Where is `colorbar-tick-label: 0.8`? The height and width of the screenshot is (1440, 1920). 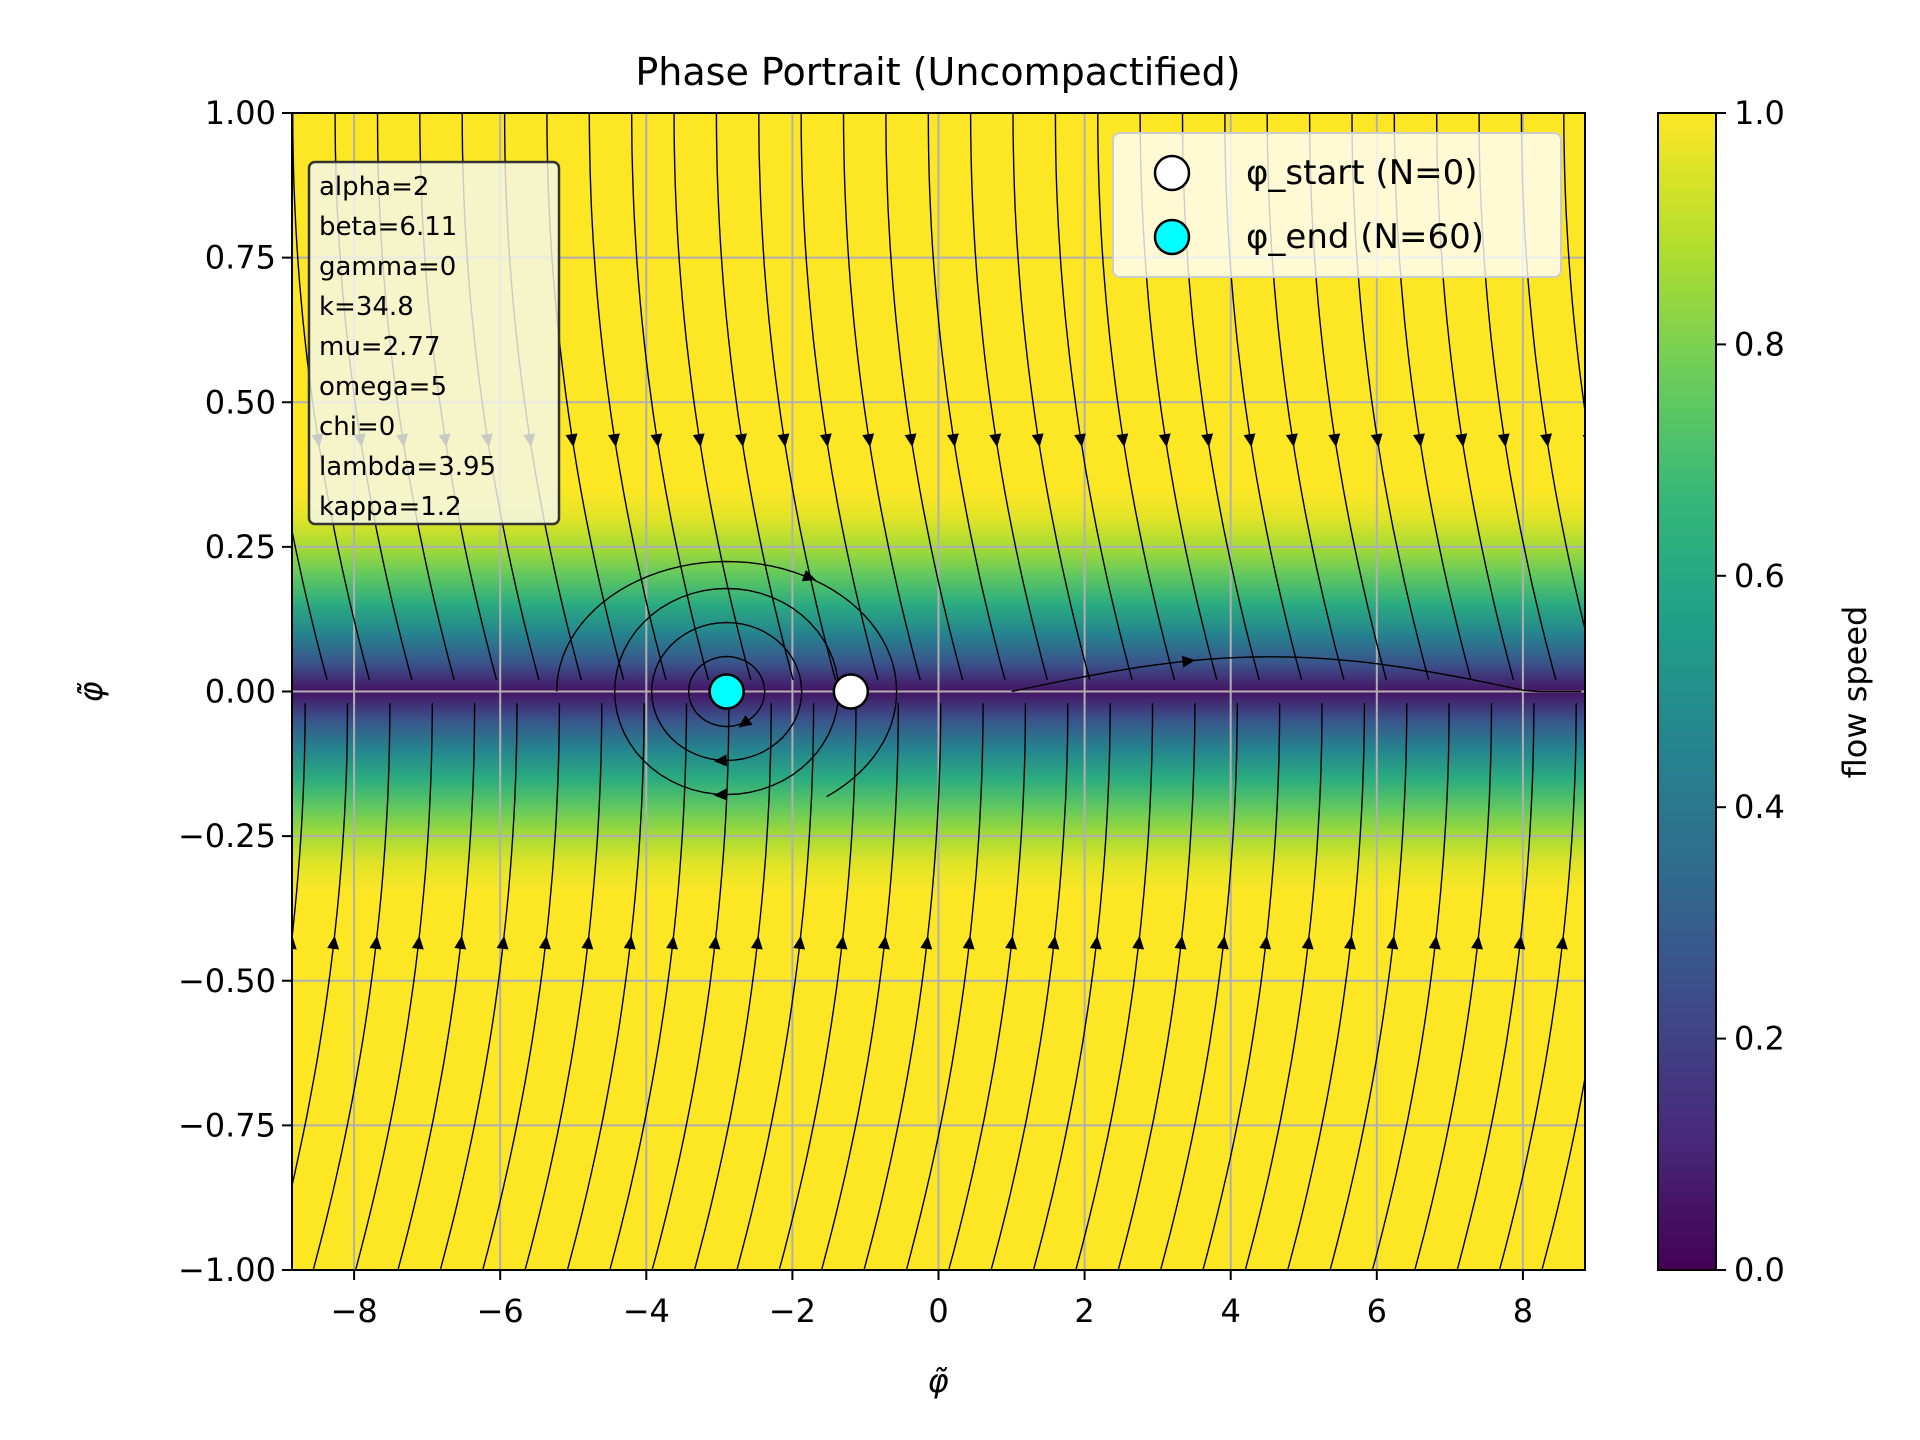 colorbar-tick-label: 0.8 is located at coordinates (1759, 344).